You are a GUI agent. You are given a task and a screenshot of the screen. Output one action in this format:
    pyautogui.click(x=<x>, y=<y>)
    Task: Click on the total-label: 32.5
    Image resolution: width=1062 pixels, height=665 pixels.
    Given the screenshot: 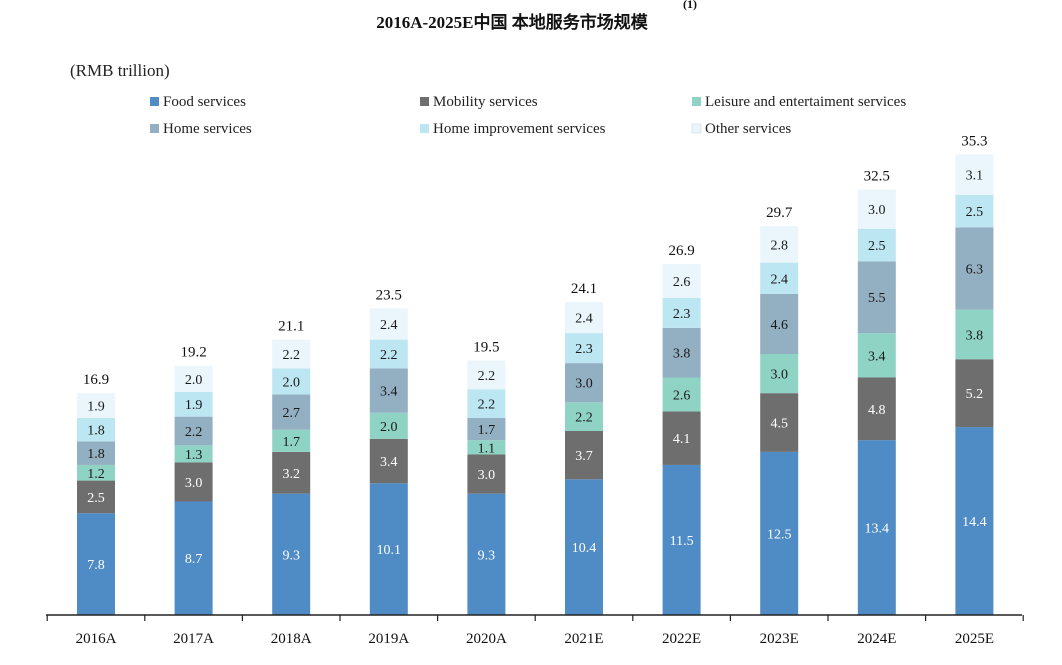 What is the action you would take?
    pyautogui.click(x=877, y=177)
    